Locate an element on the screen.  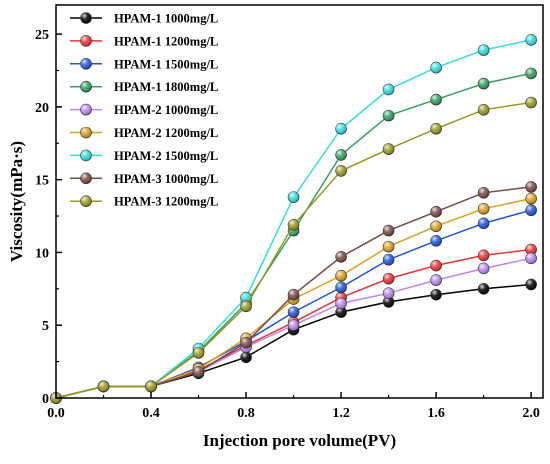
legend-item: HPAM-2 1200mg/L is located at coordinates (144, 133).